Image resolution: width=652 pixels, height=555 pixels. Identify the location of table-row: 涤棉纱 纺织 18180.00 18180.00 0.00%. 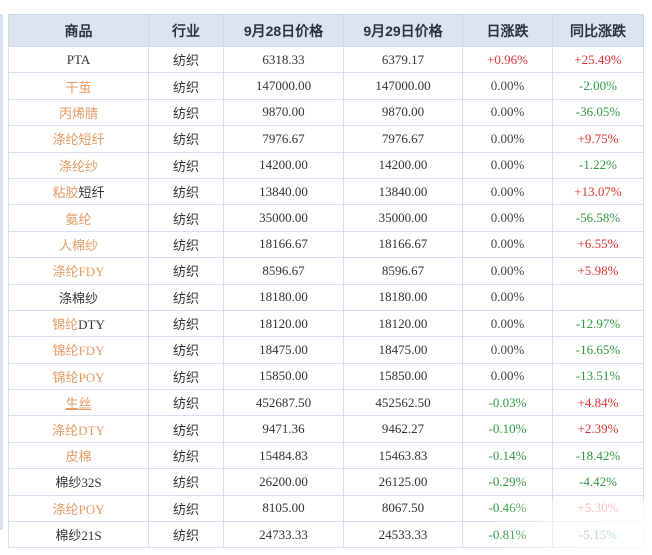
(326, 297).